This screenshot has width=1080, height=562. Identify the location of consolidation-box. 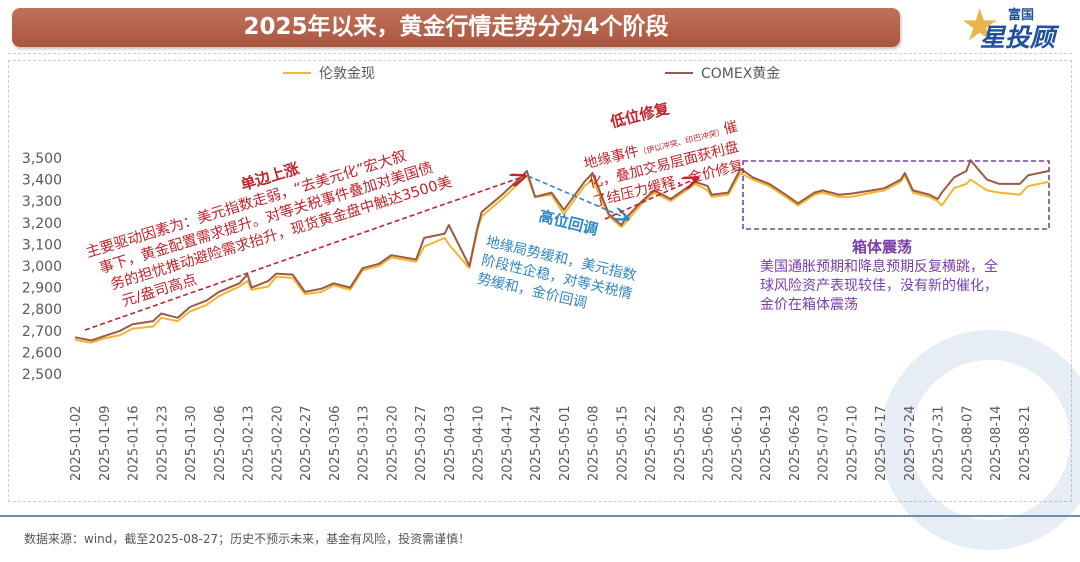
(896, 195).